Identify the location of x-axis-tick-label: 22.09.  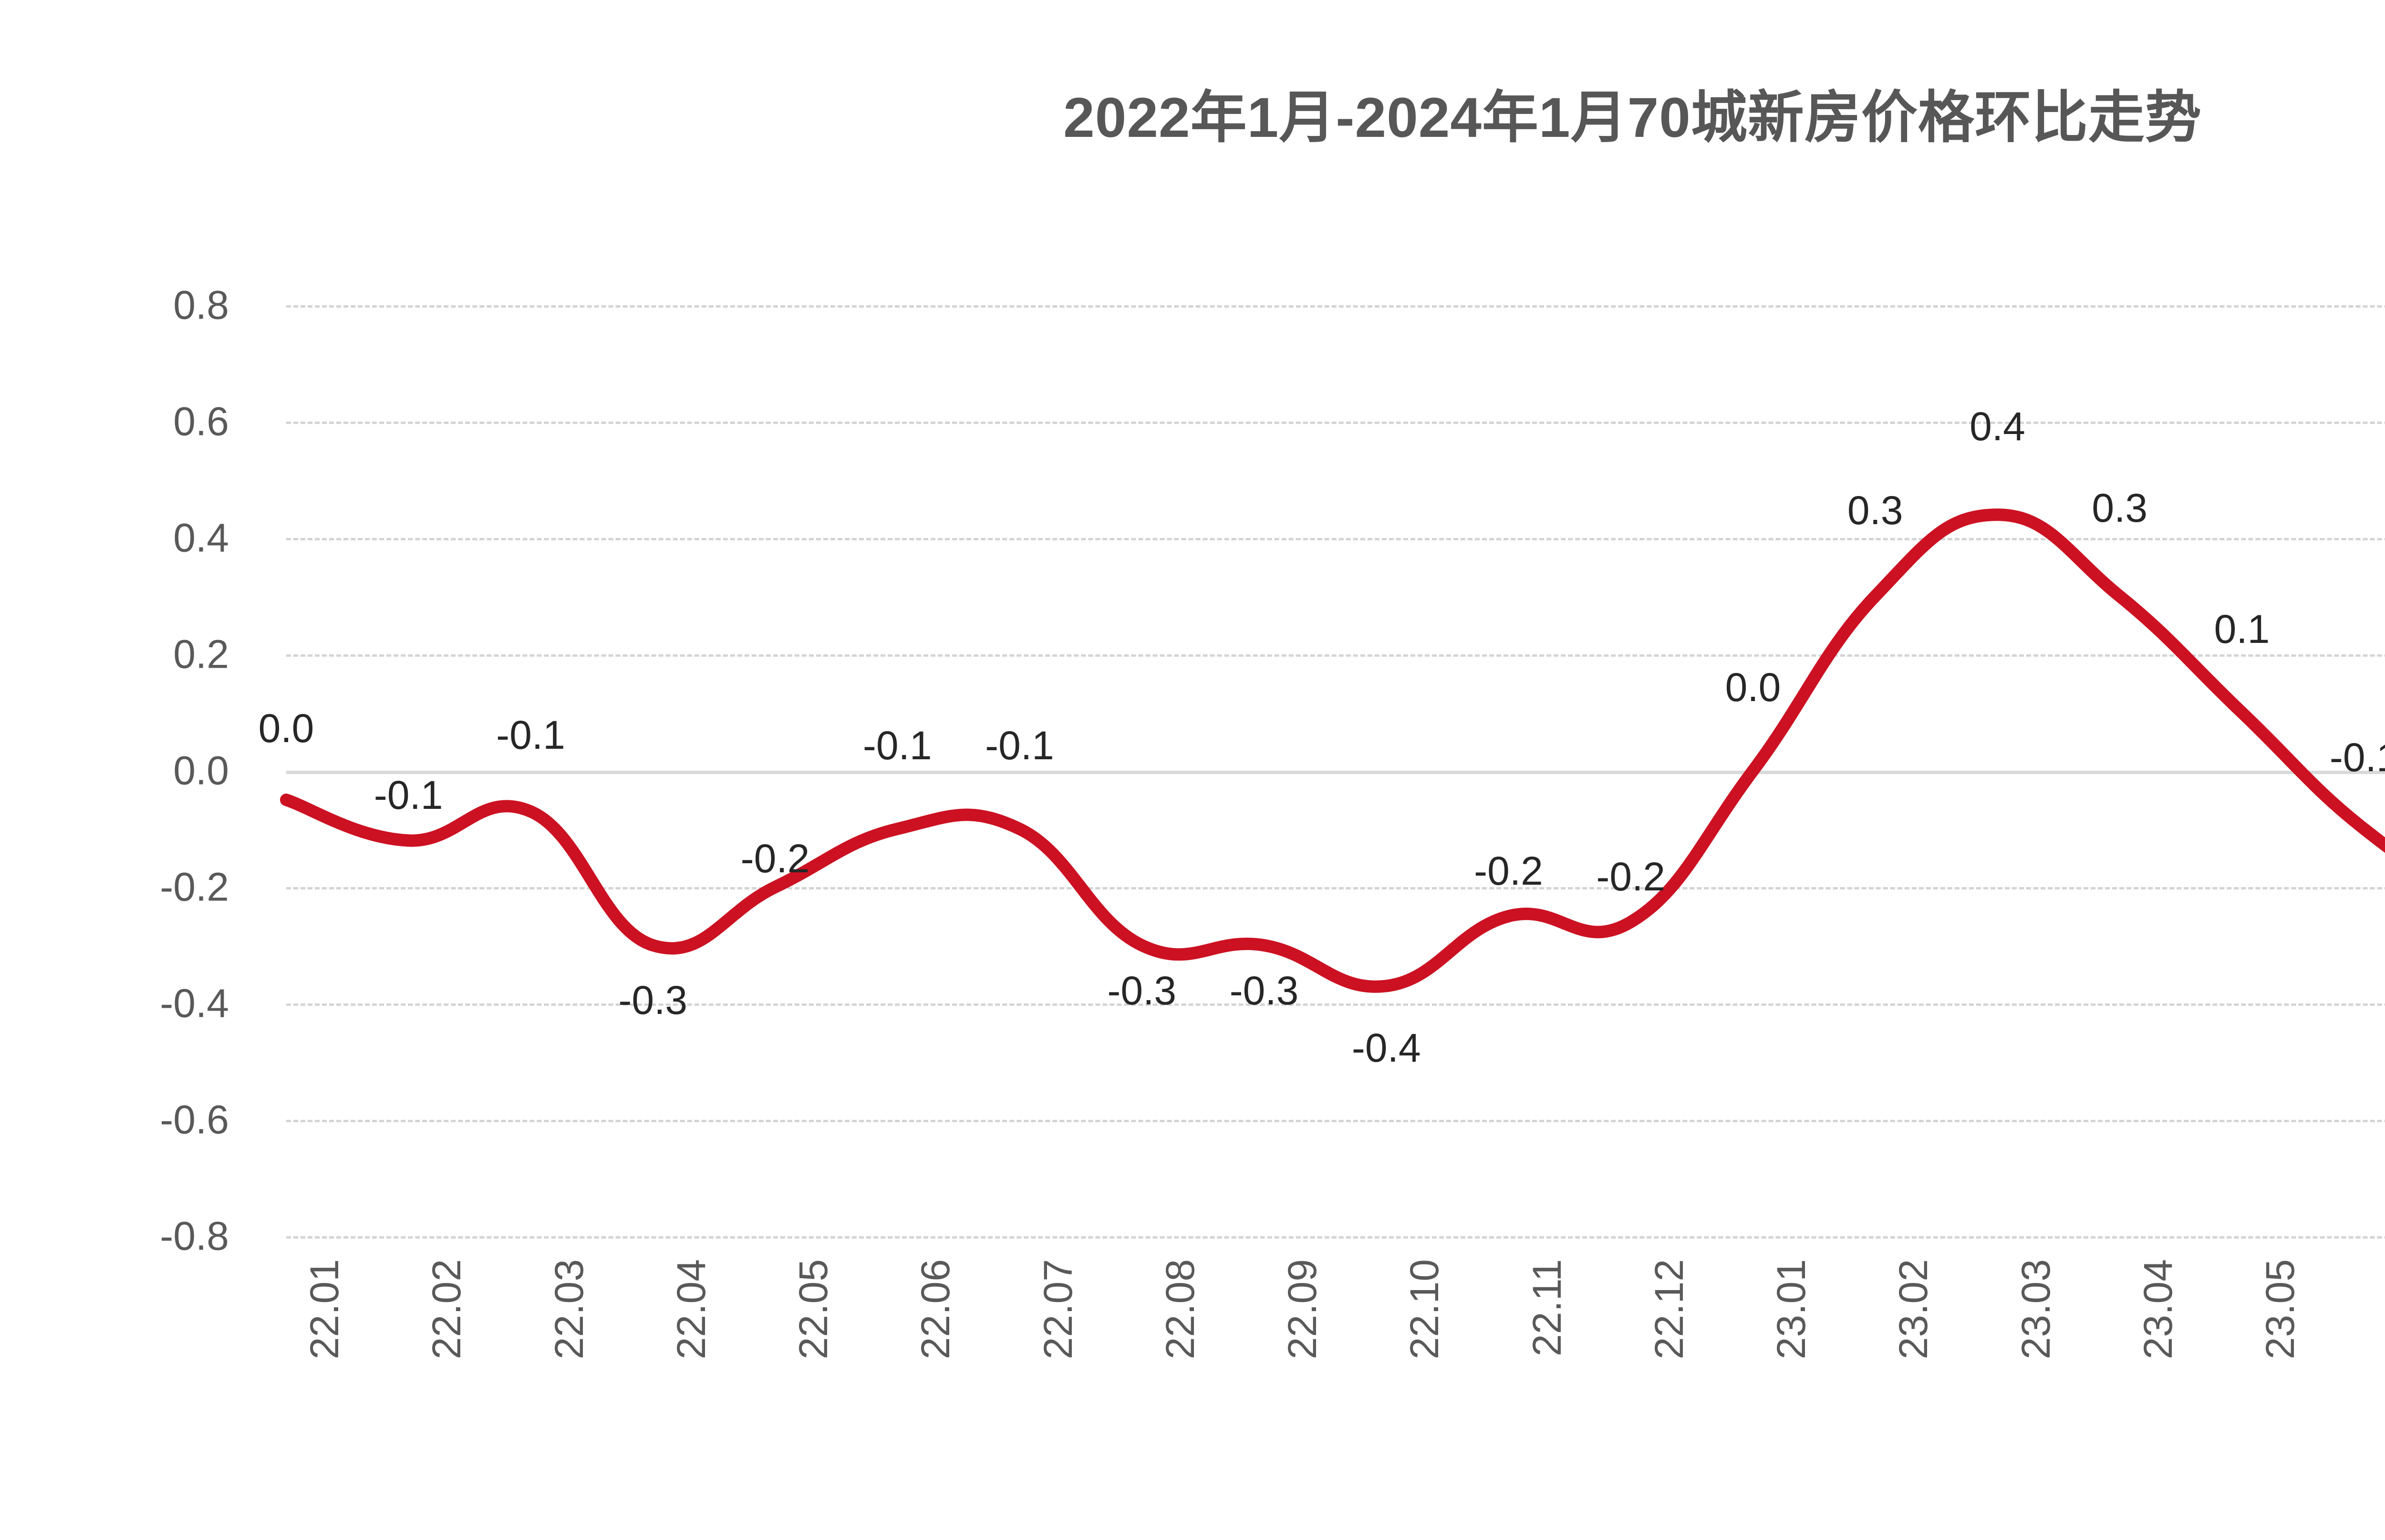
(1302, 1309).